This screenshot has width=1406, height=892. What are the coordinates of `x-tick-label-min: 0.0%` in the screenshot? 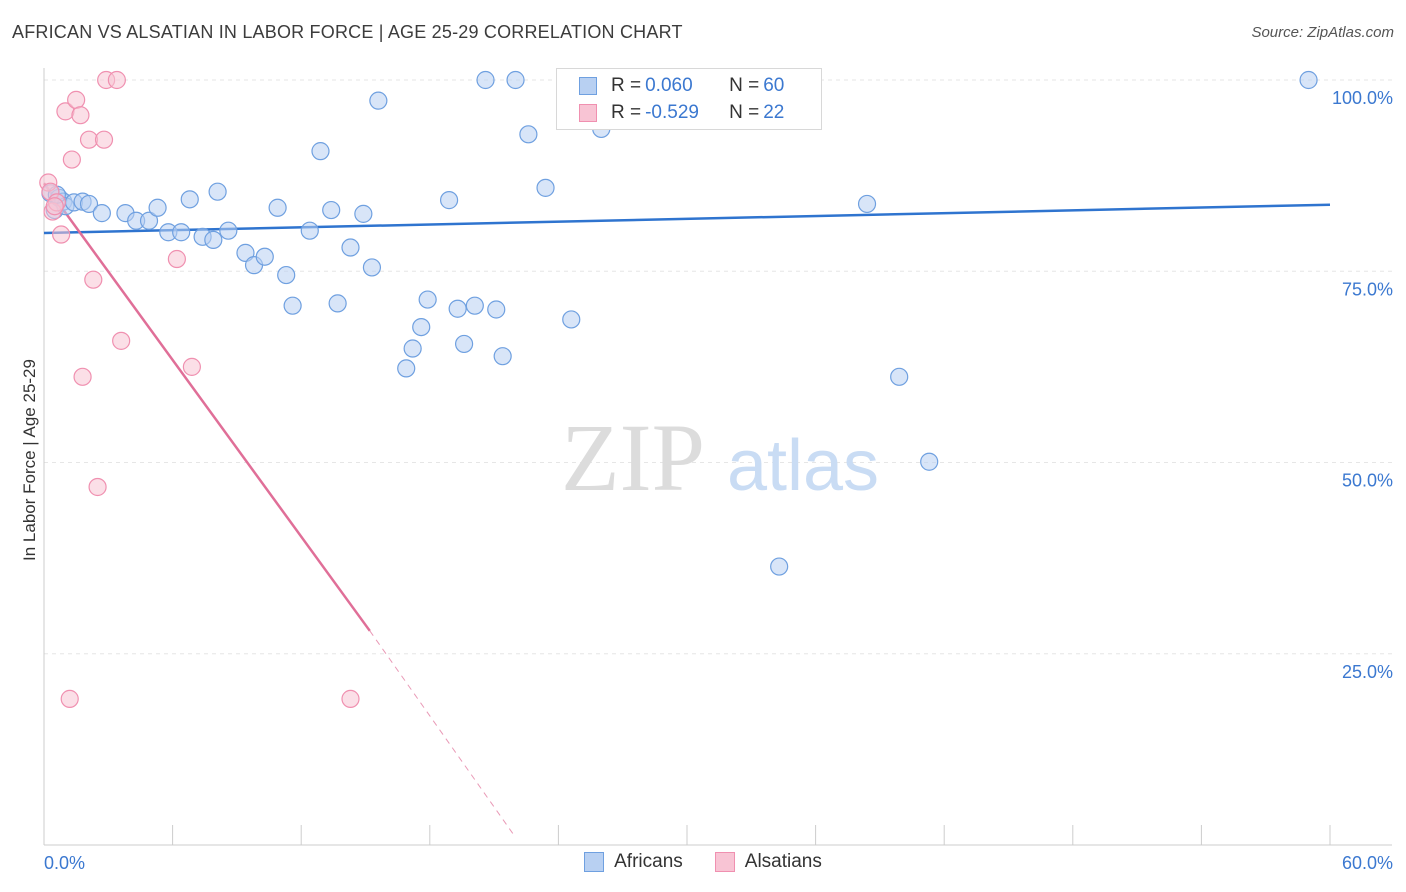 It's located at (64, 863).